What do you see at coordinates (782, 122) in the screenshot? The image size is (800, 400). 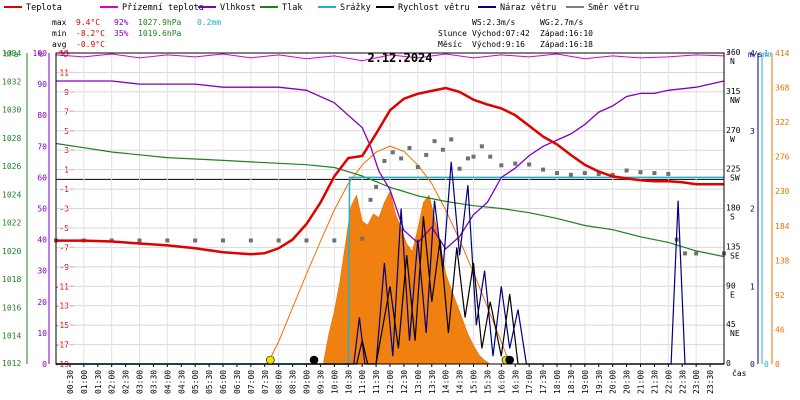 I see `solar-axis-tick-label: 322` at bounding box center [782, 122].